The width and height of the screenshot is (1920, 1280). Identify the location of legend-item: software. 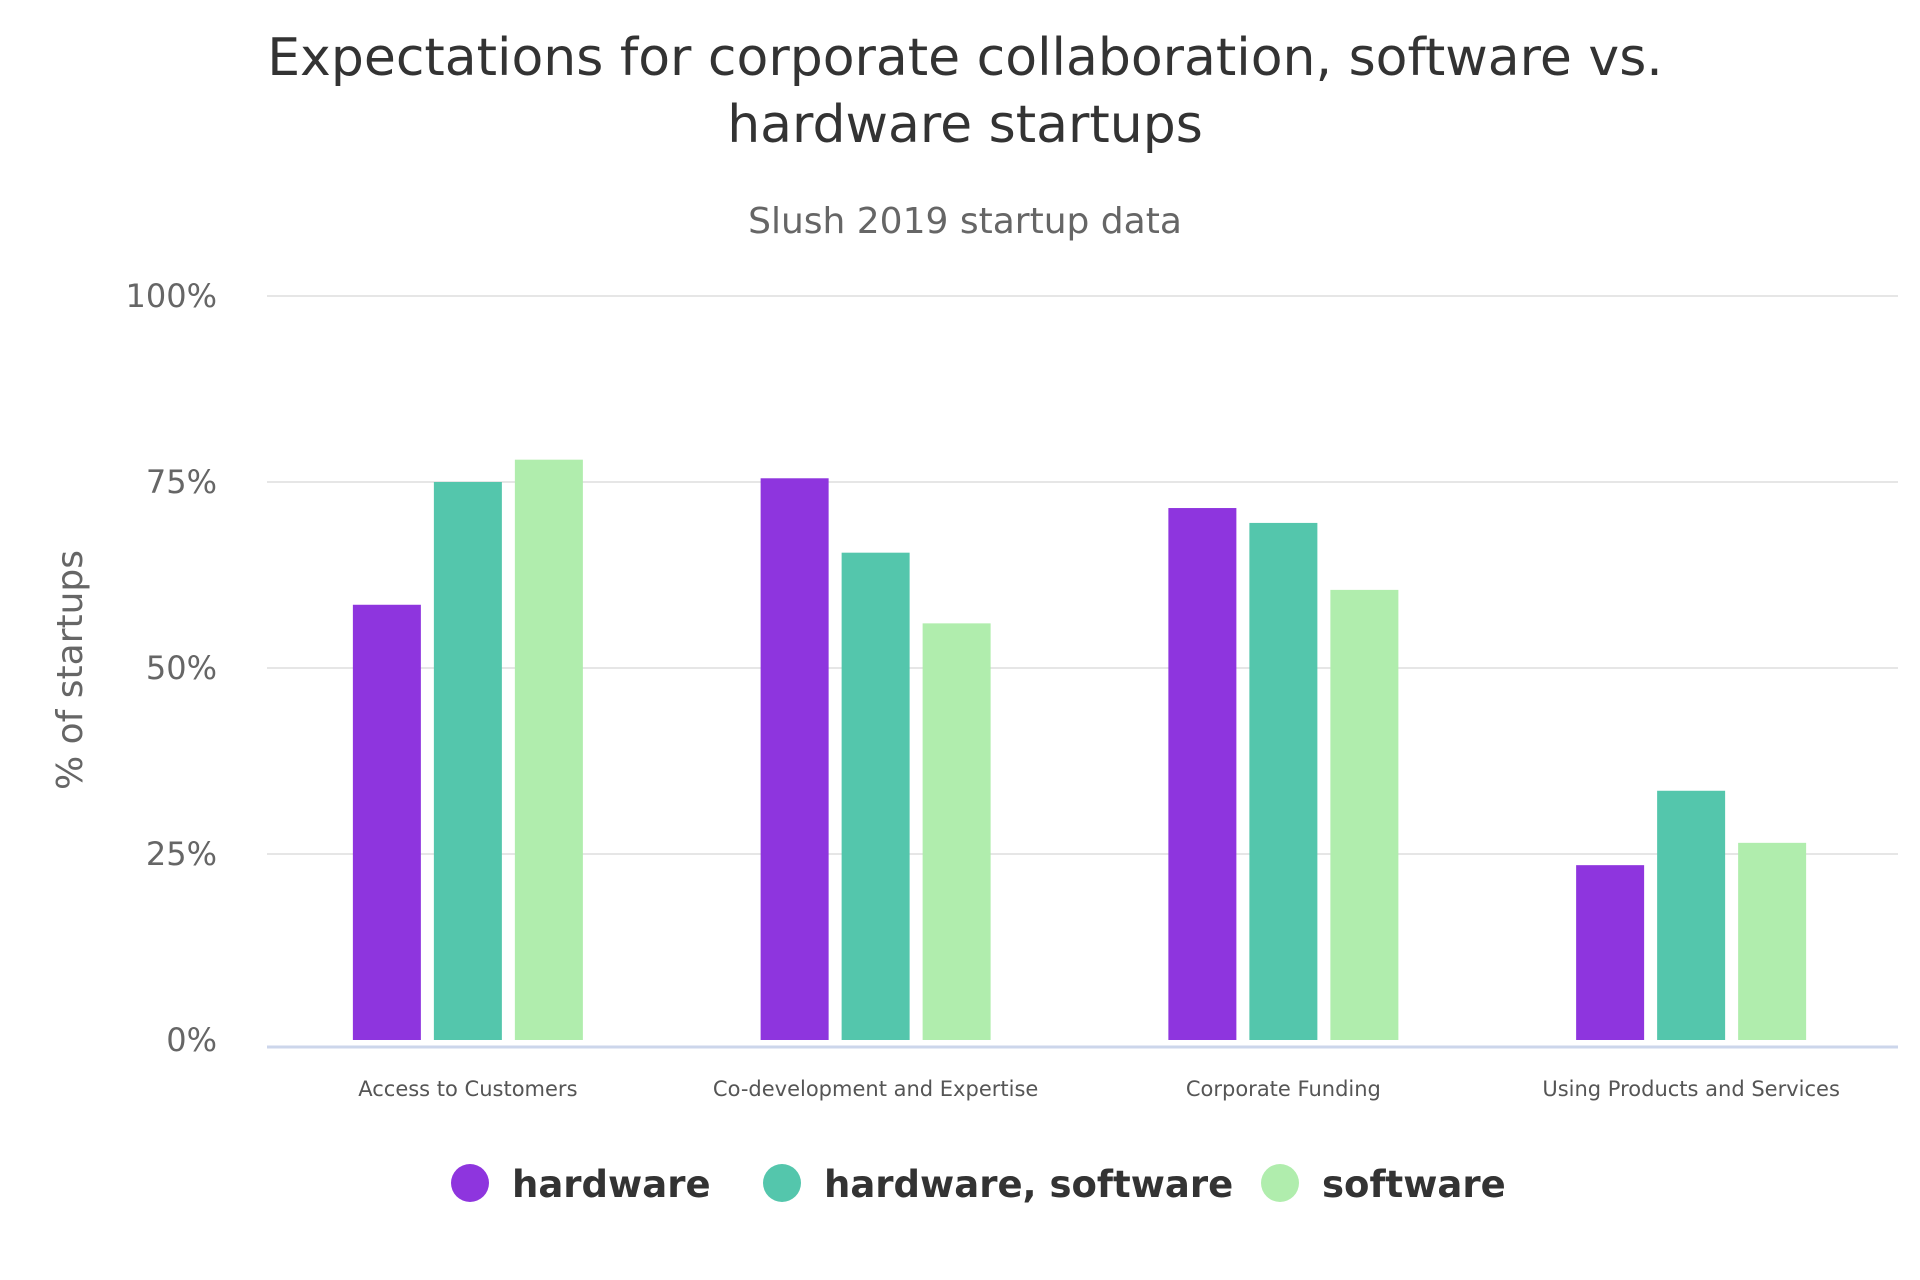
(1383, 1184).